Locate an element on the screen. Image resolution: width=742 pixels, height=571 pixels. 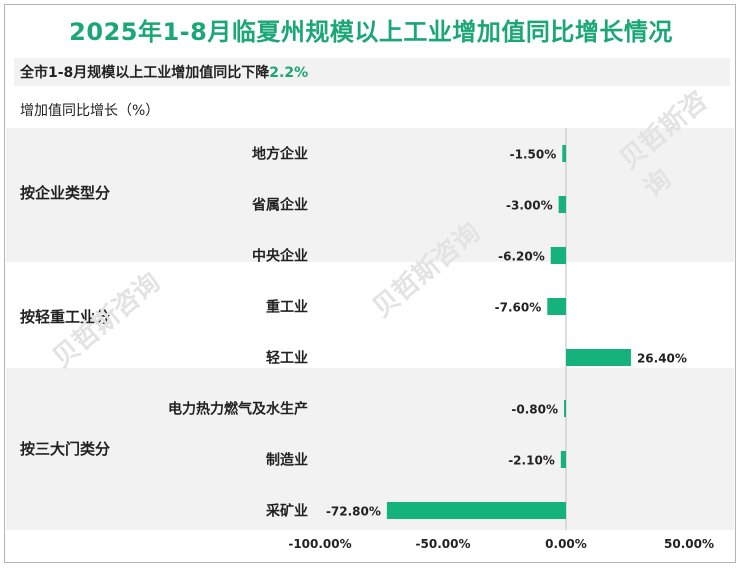
group-label-2: 按轻重工业分 is located at coordinates (65, 317).